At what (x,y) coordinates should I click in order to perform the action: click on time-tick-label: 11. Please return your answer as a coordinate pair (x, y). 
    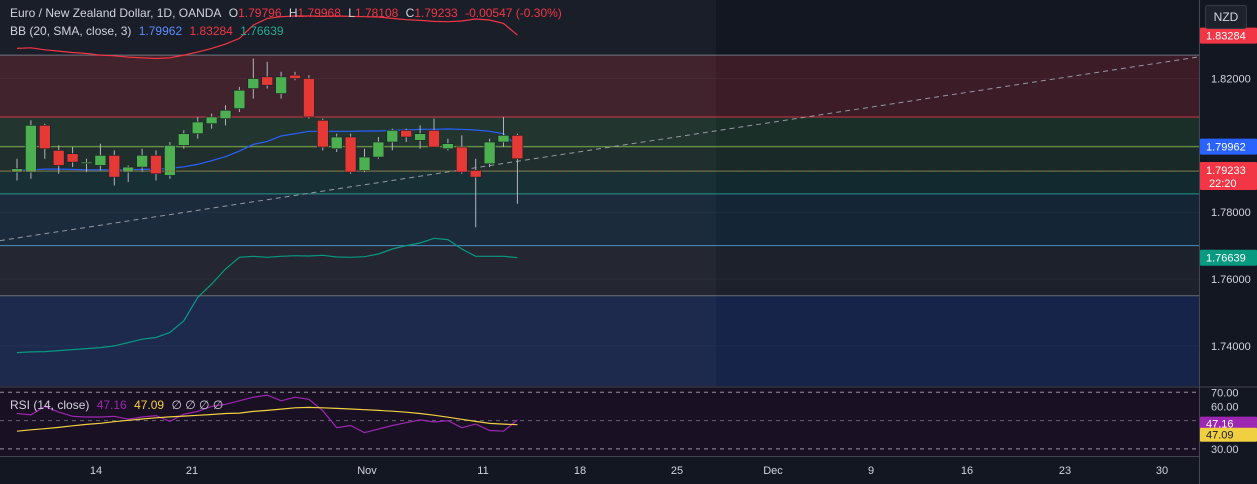
    Looking at the image, I should click on (482, 471).